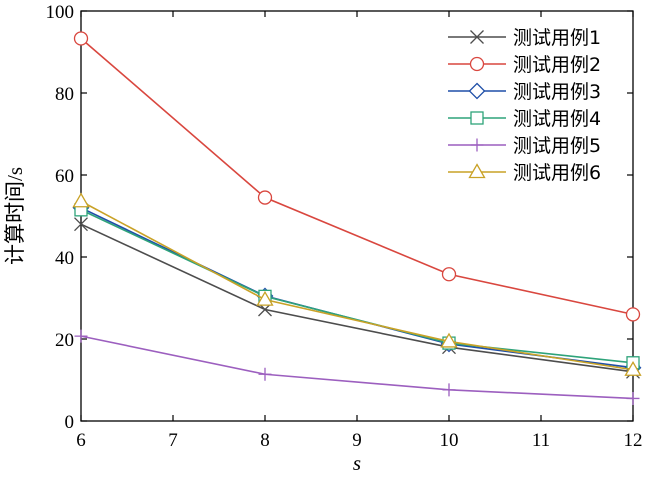  I want to click on x-tick-label-11: 11, so click(541, 440).